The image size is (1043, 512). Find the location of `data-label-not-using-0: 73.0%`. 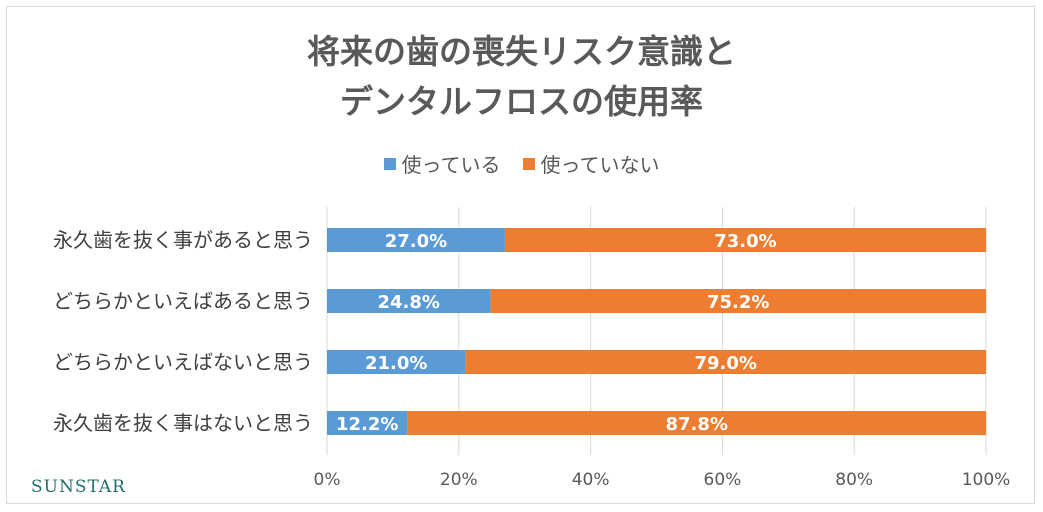

data-label-not-using-0: 73.0% is located at coordinates (745, 241).